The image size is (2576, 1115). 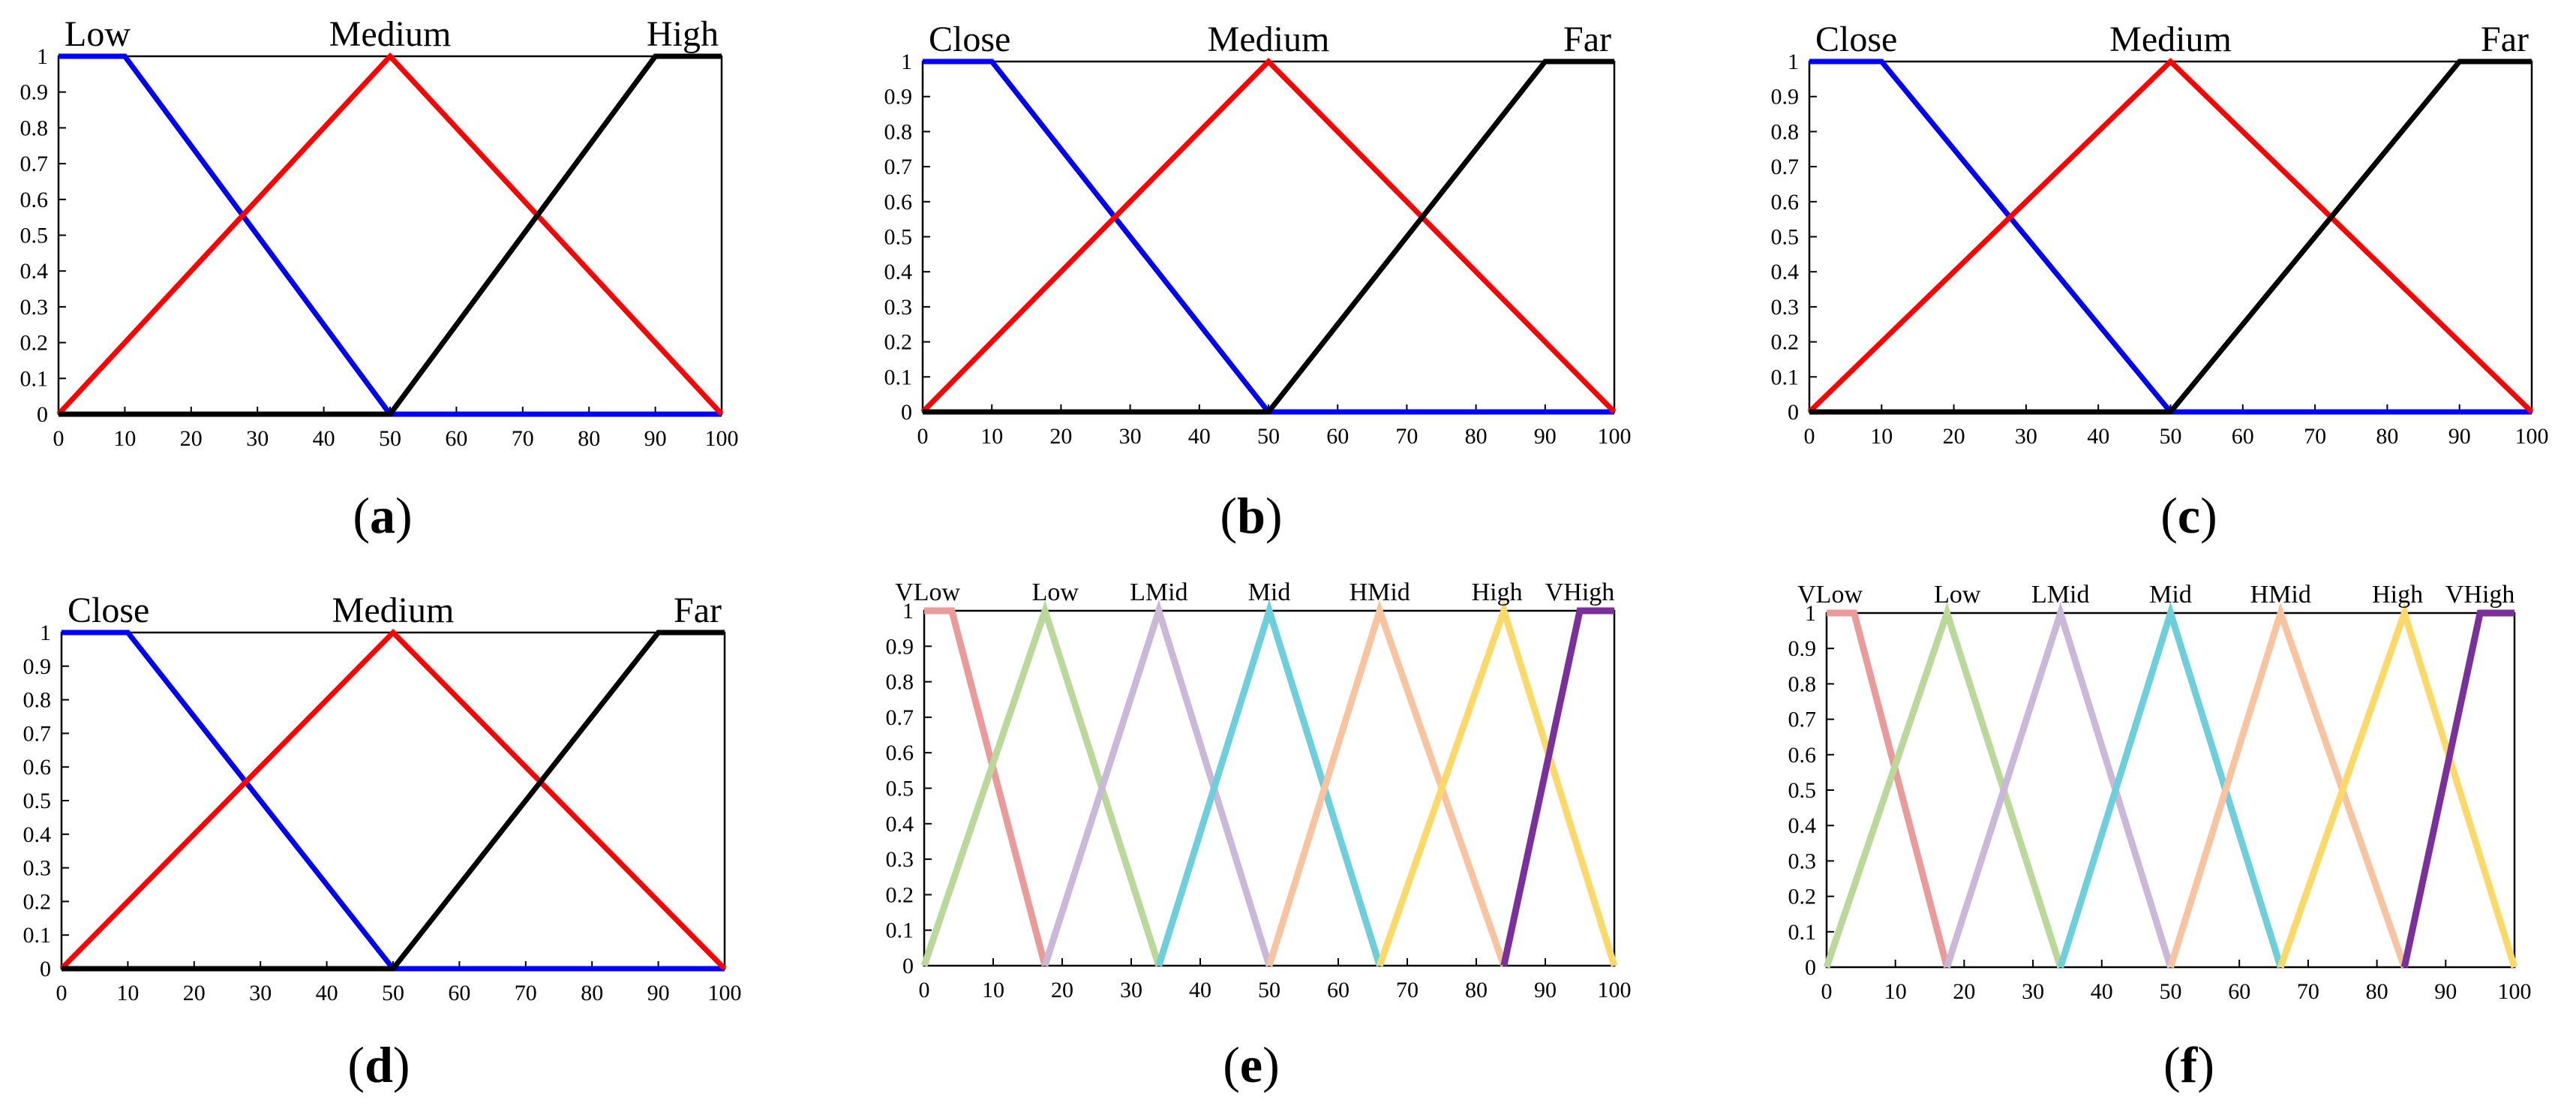 I want to click on series-line-vhigh, so click(x=1557, y=786).